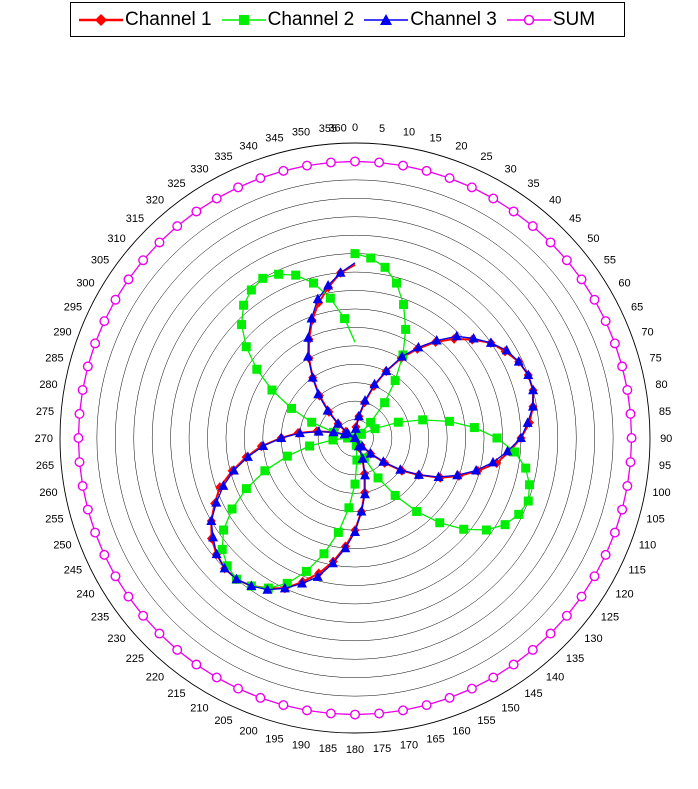 Image resolution: width=698 pixels, height=789 pixels. I want to click on angle-tick-label: 135, so click(575, 659).